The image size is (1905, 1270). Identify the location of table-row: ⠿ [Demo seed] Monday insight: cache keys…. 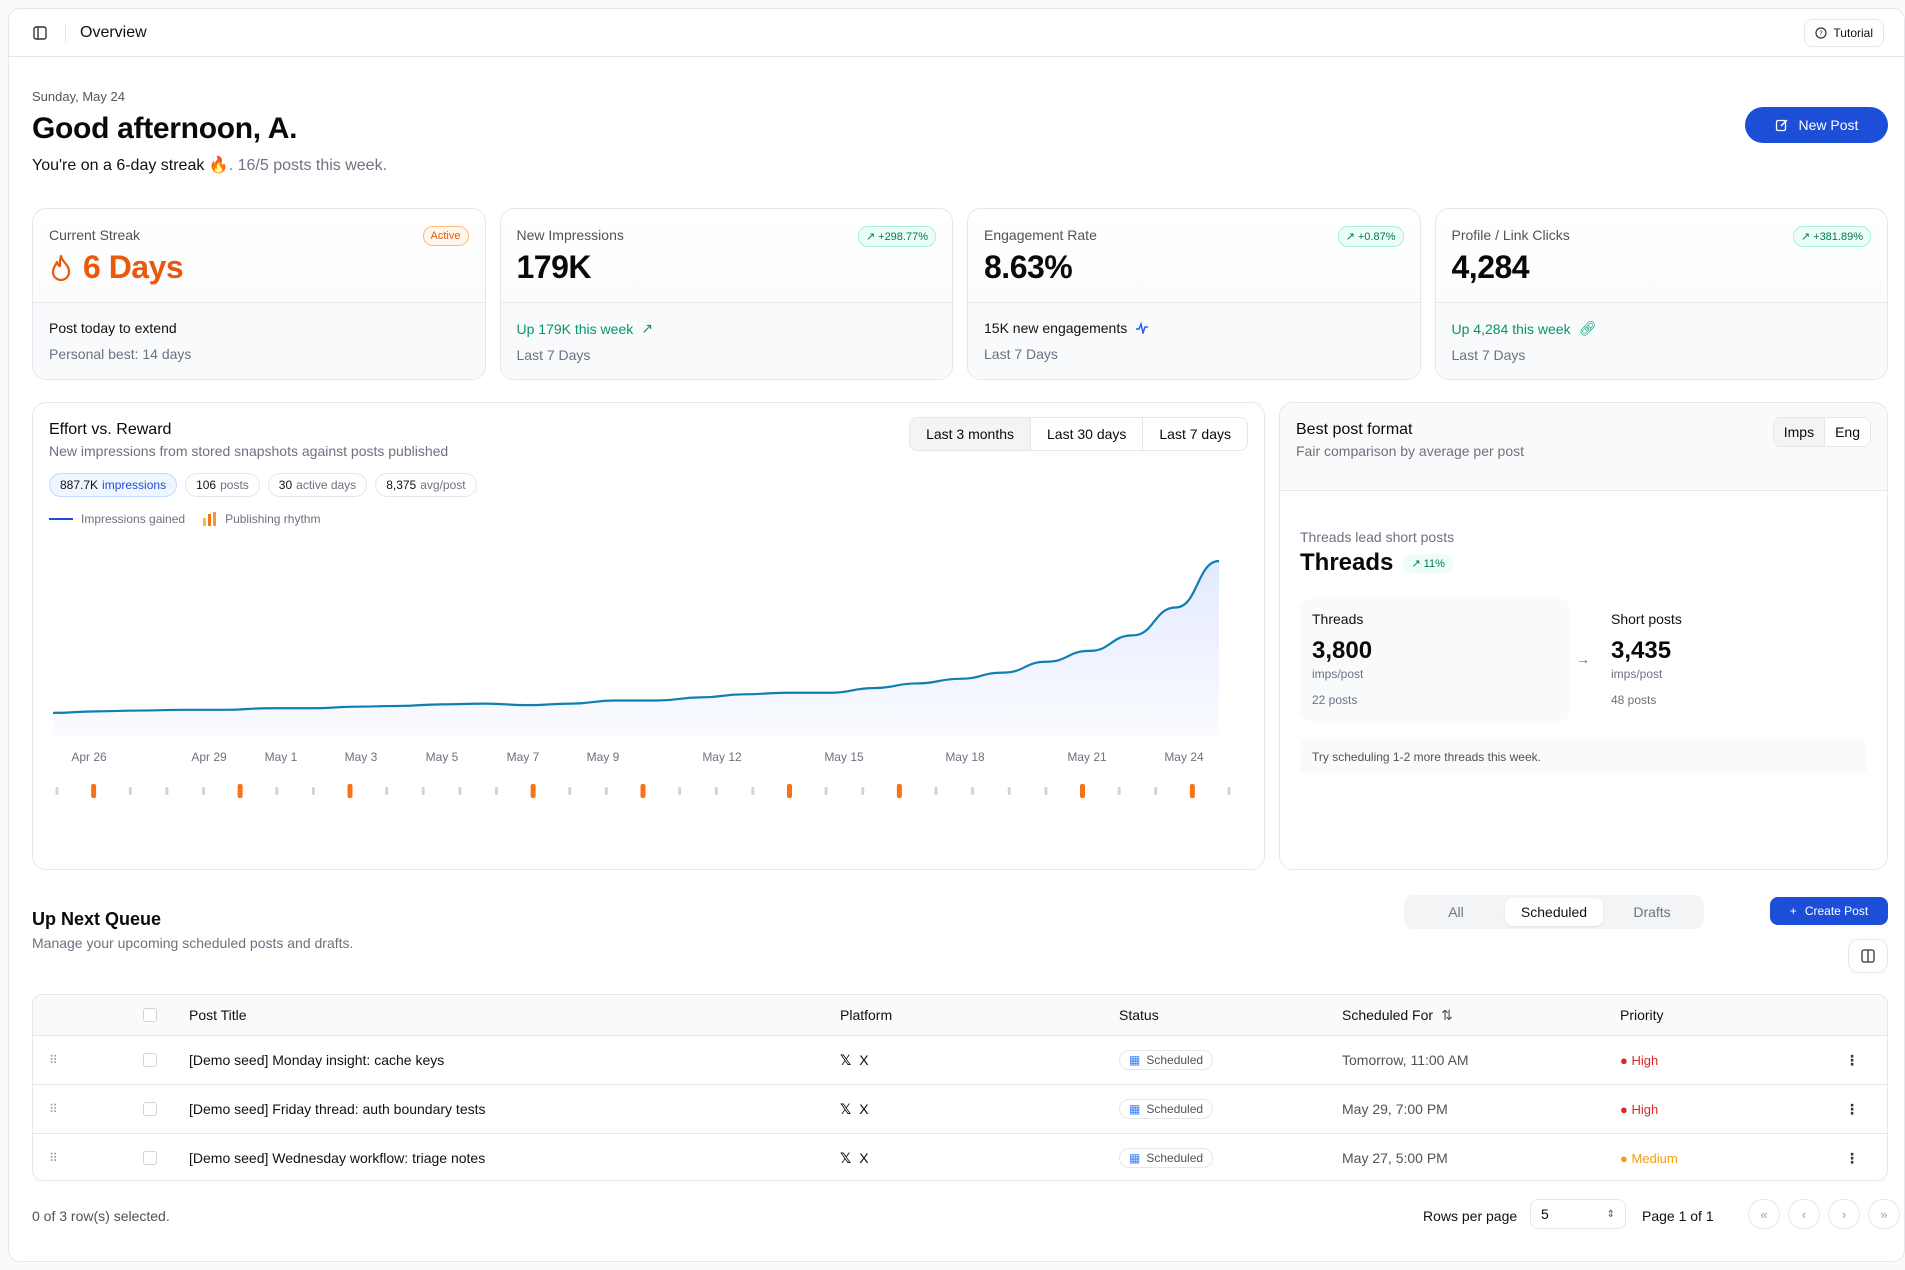
(960, 1059).